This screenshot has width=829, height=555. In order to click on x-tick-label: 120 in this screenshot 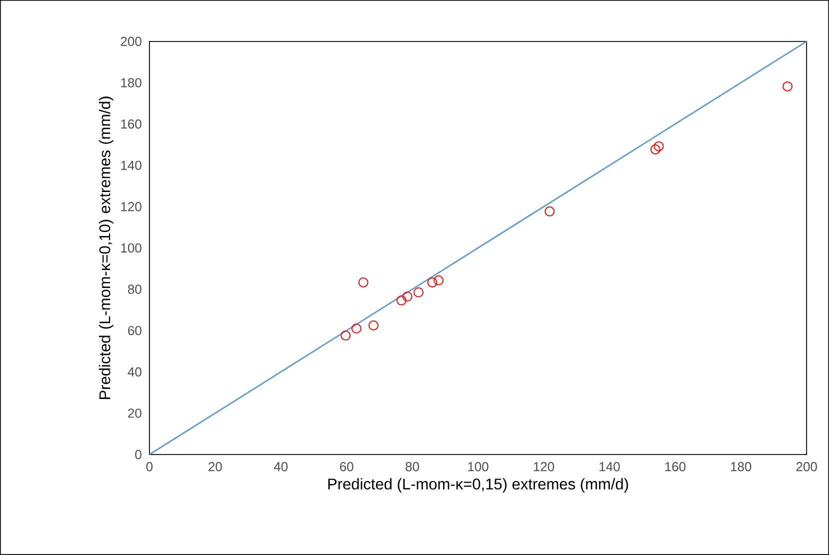, I will do `click(544, 467)`.